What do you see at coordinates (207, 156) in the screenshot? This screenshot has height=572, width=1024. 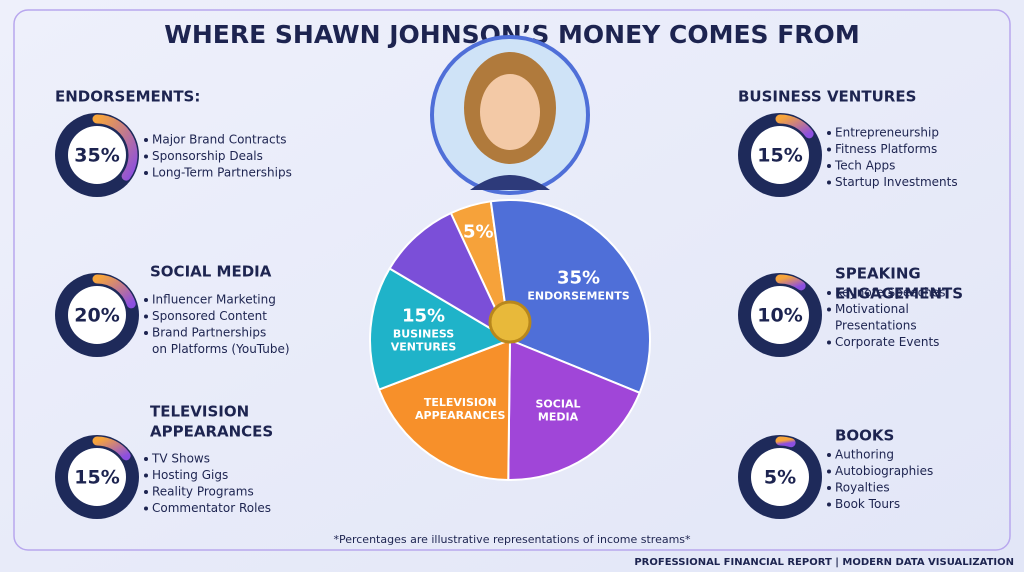 I see `bullet: Sponsorship Deals` at bounding box center [207, 156].